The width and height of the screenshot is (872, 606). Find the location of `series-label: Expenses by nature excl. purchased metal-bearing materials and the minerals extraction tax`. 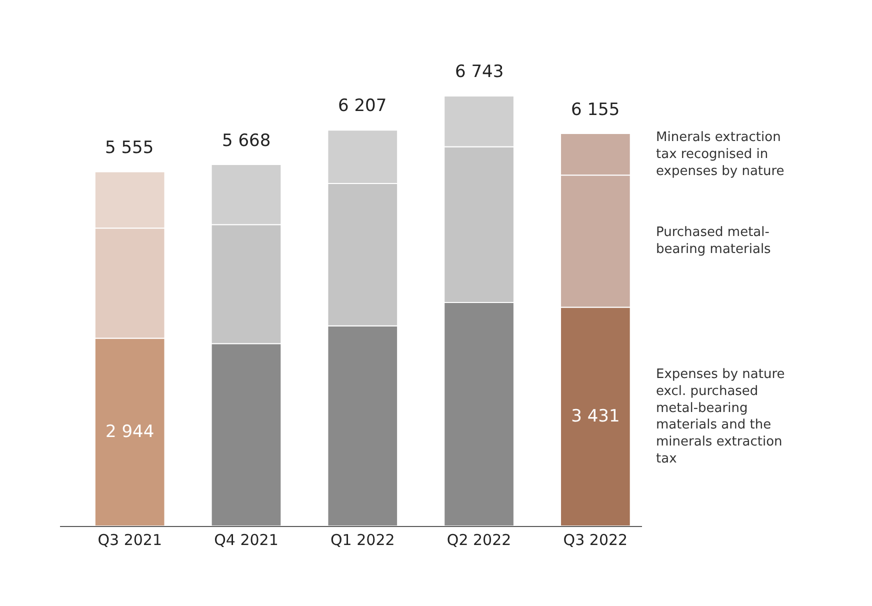

series-label: Expenses by nature excl. purchased metal-bearing materials and the minerals extraction tax is located at coordinates (720, 416).